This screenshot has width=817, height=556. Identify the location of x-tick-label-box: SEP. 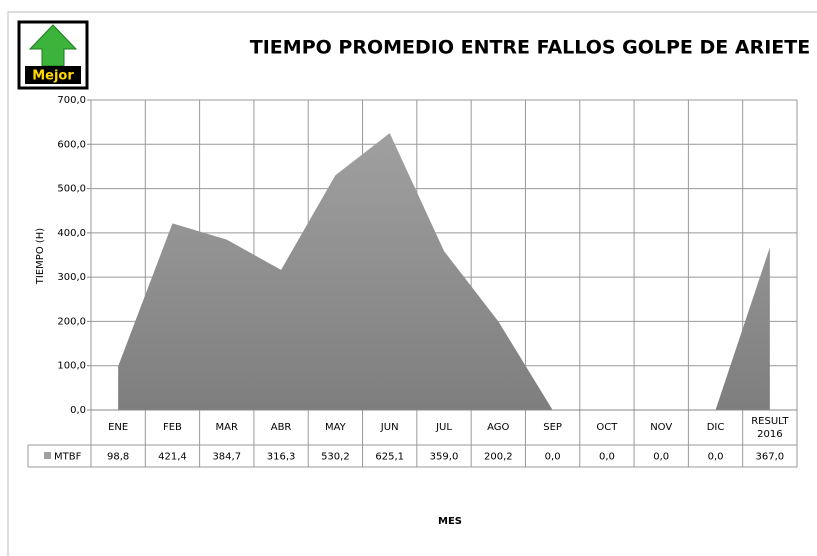
(552, 427).